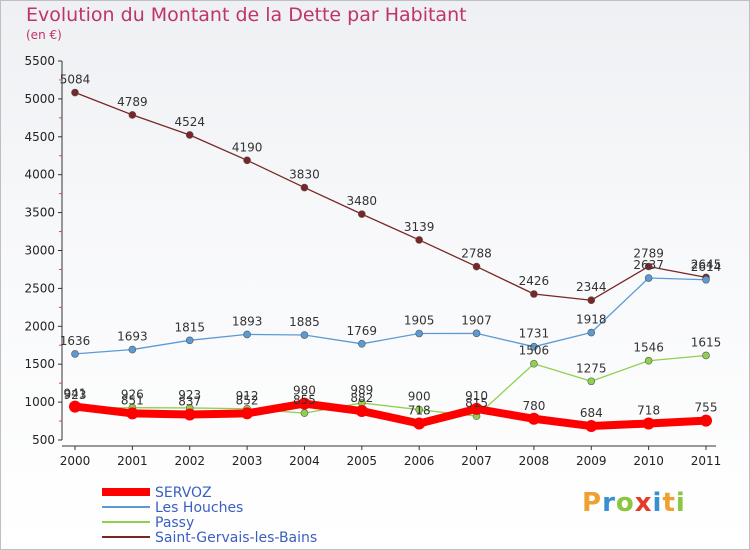  Describe the element at coordinates (591, 413) in the screenshot. I see `data-label: 684` at that location.